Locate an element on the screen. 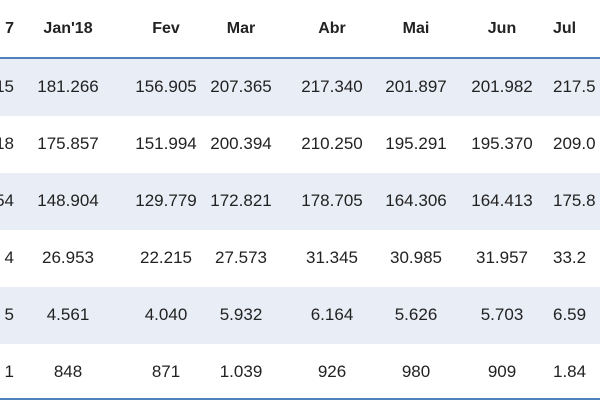 This screenshot has width=600, height=400. column-header: Fev is located at coordinates (166, 28).